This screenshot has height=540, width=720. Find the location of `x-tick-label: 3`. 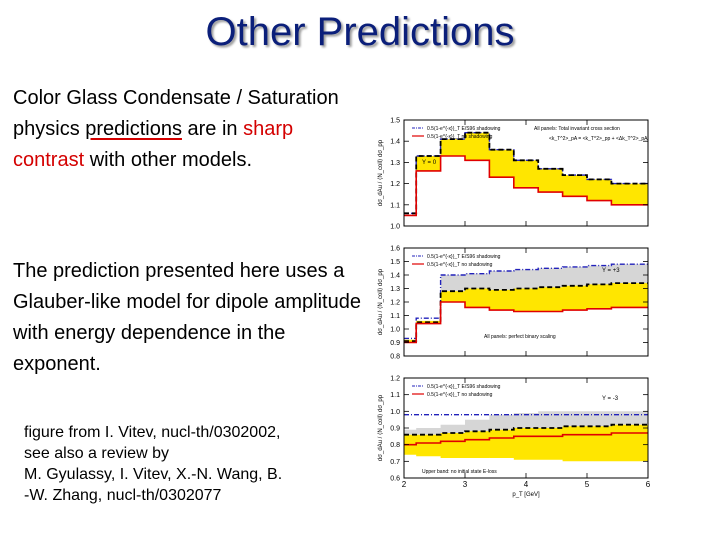

x-tick-label: 3 is located at coordinates (465, 484).